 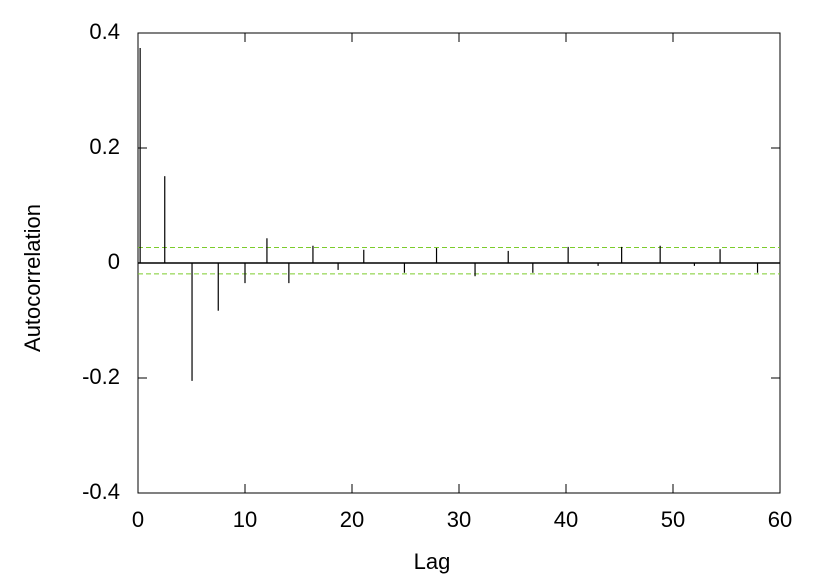 What do you see at coordinates (104, 31) in the screenshot?
I see `y-tick-label: 0.4` at bounding box center [104, 31].